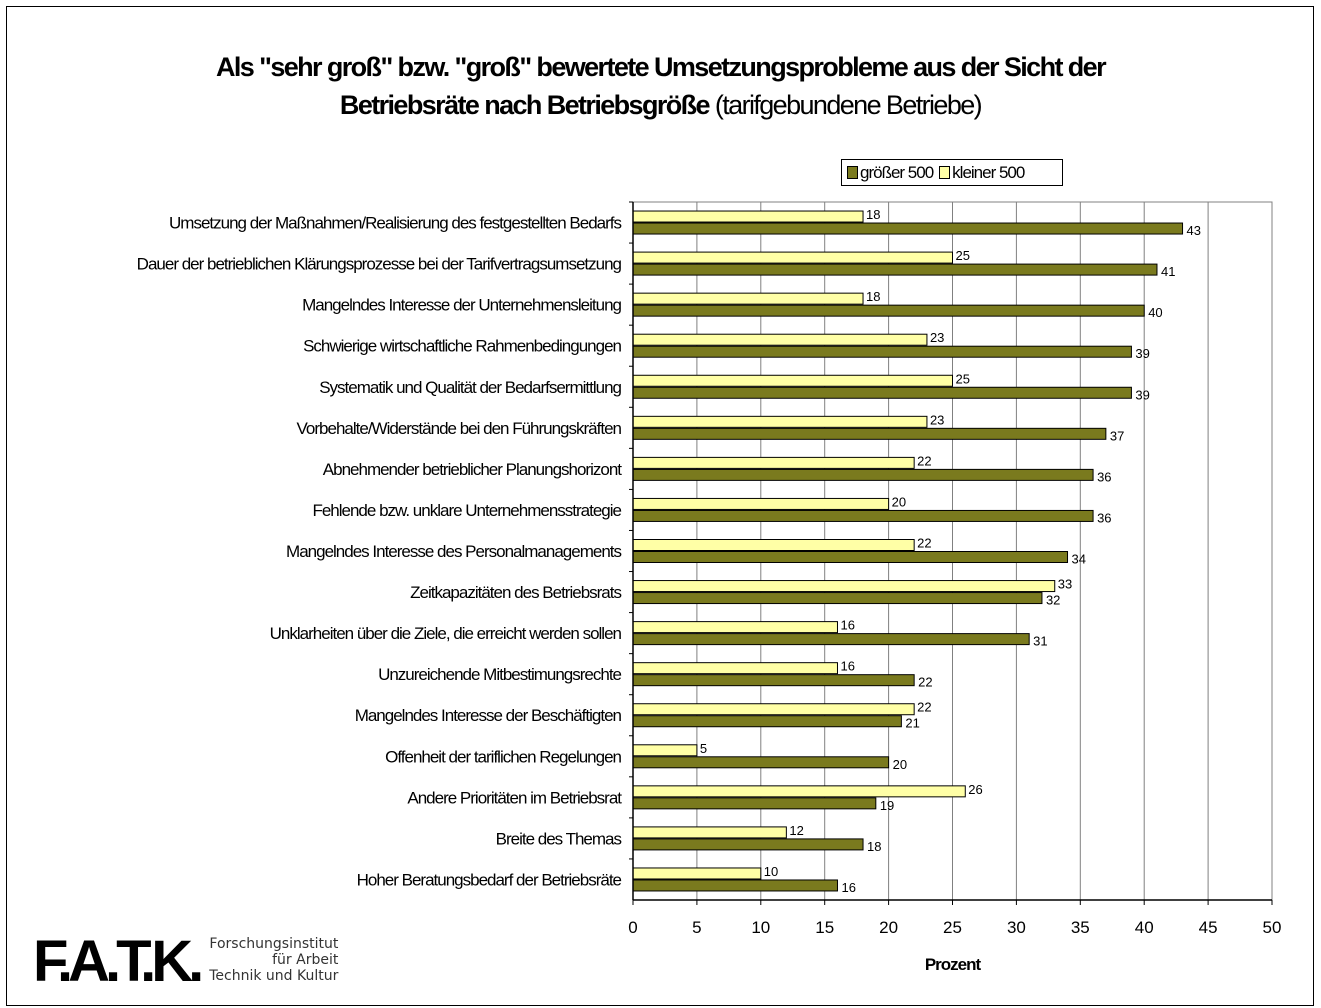 This screenshot has height=1008, width=1321. Describe the element at coordinates (897, 172) in the screenshot. I see `legend-label-large: größer 500` at that location.